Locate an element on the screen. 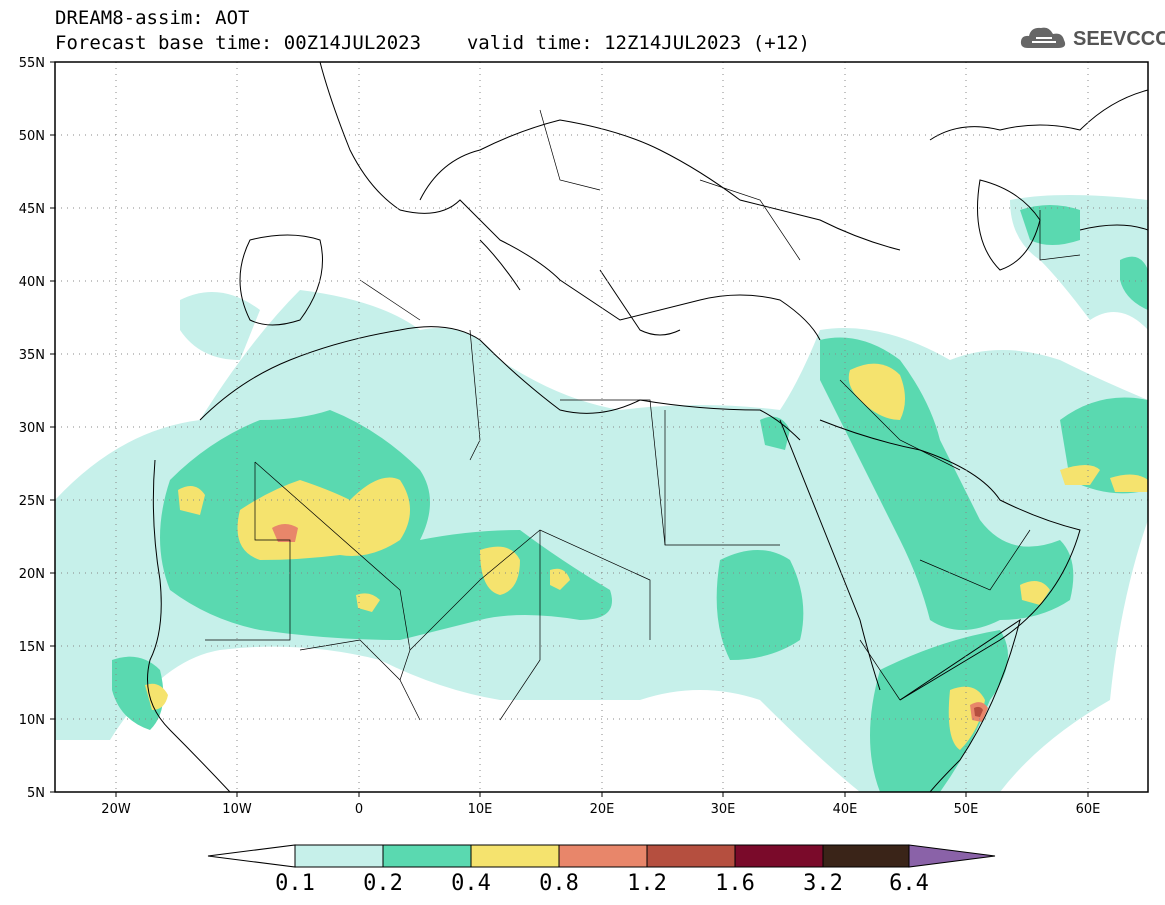 This screenshot has width=1165, height=905. lon-label: 30E is located at coordinates (723, 809).